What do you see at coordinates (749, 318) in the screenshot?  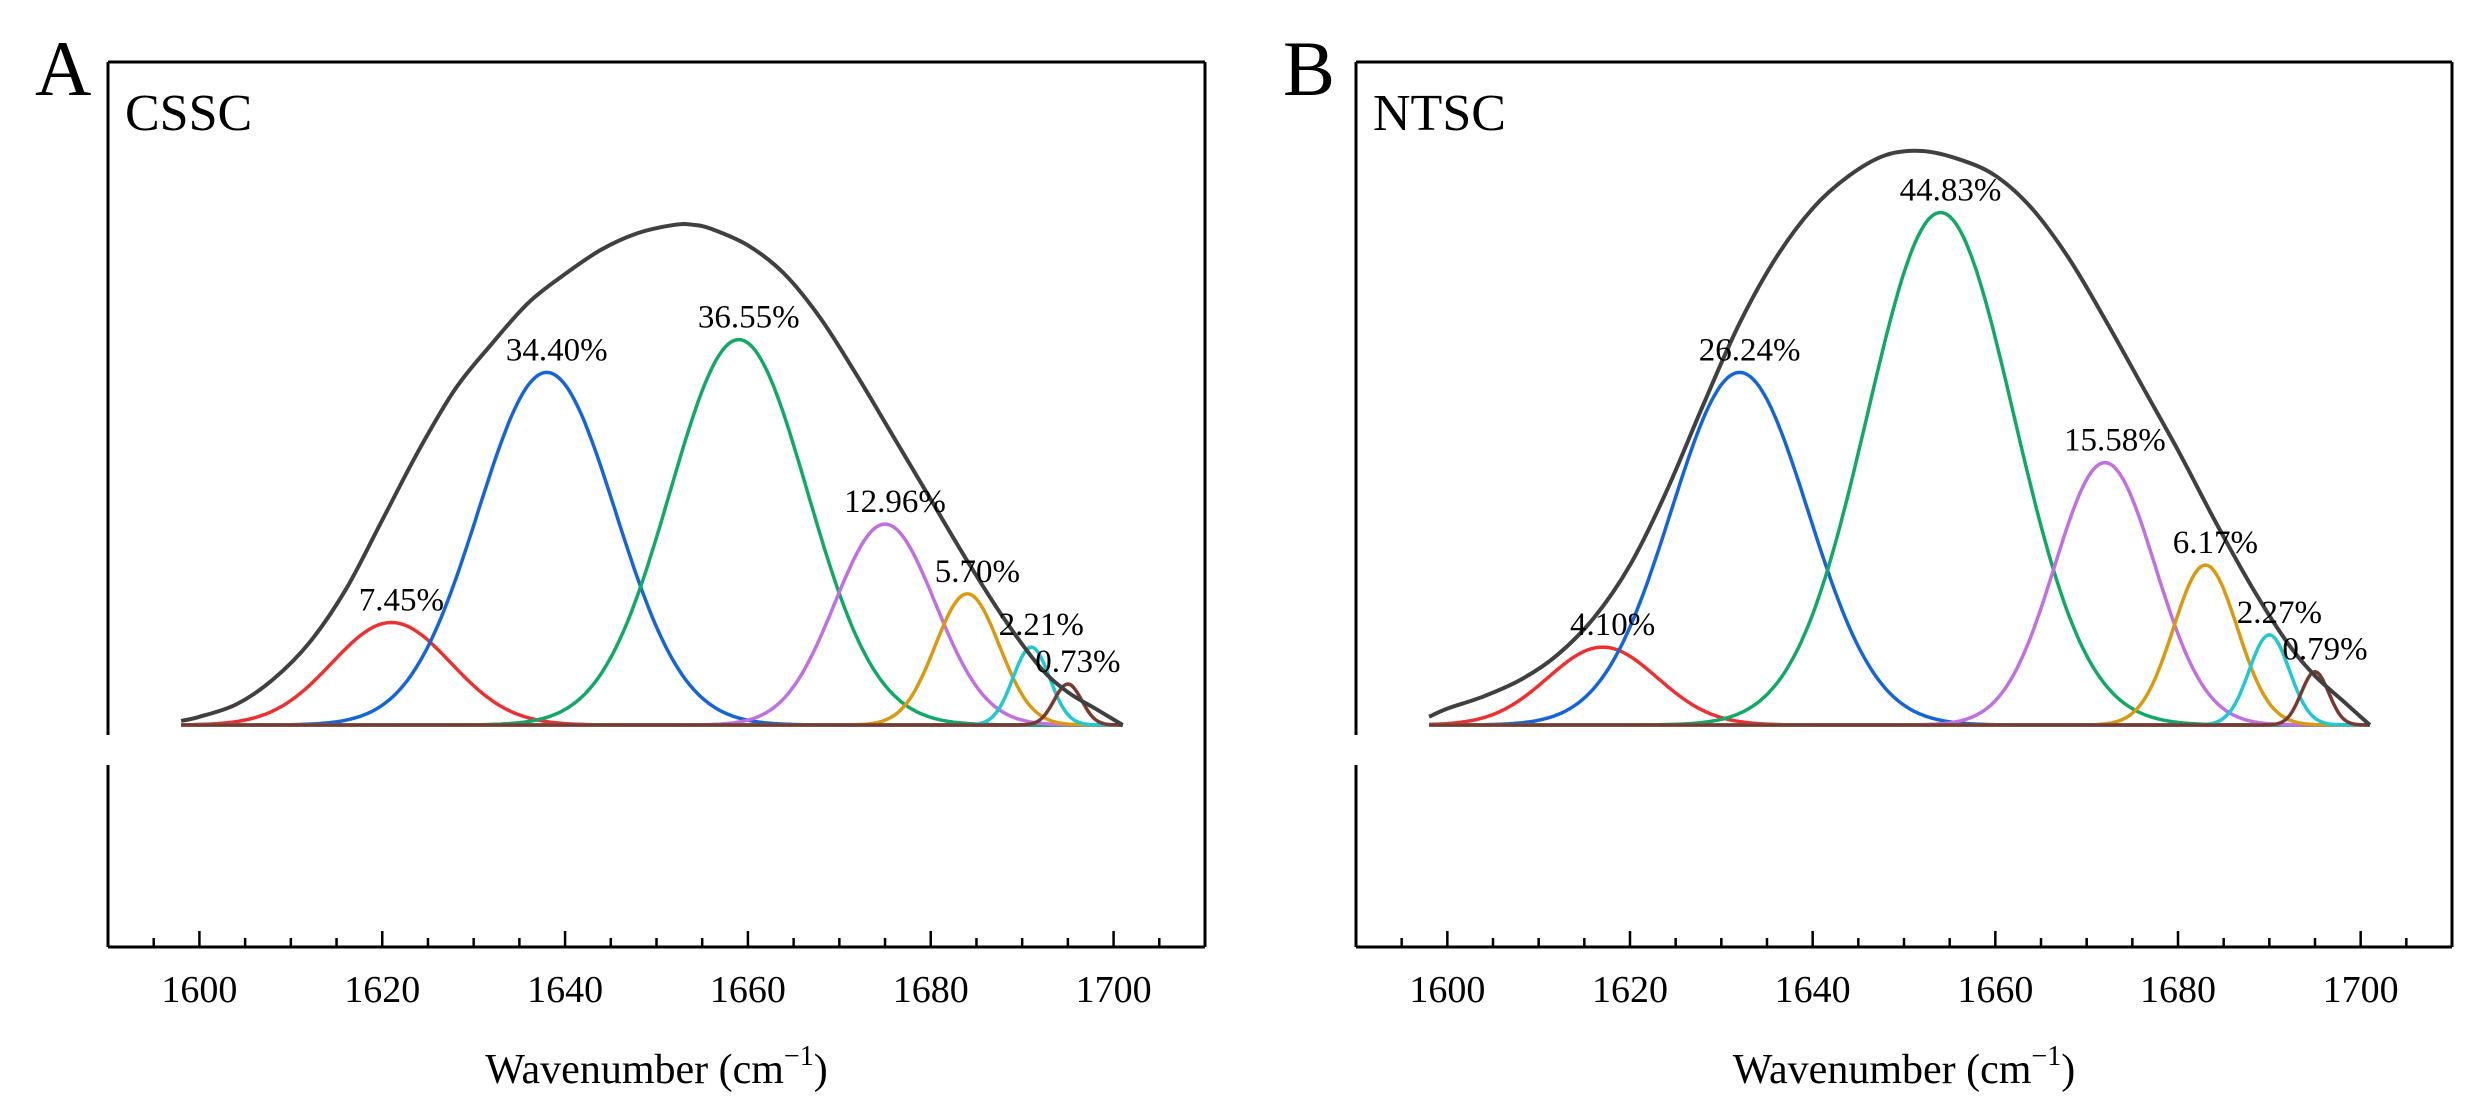 I see `peak-label-3: 36.55%` at bounding box center [749, 318].